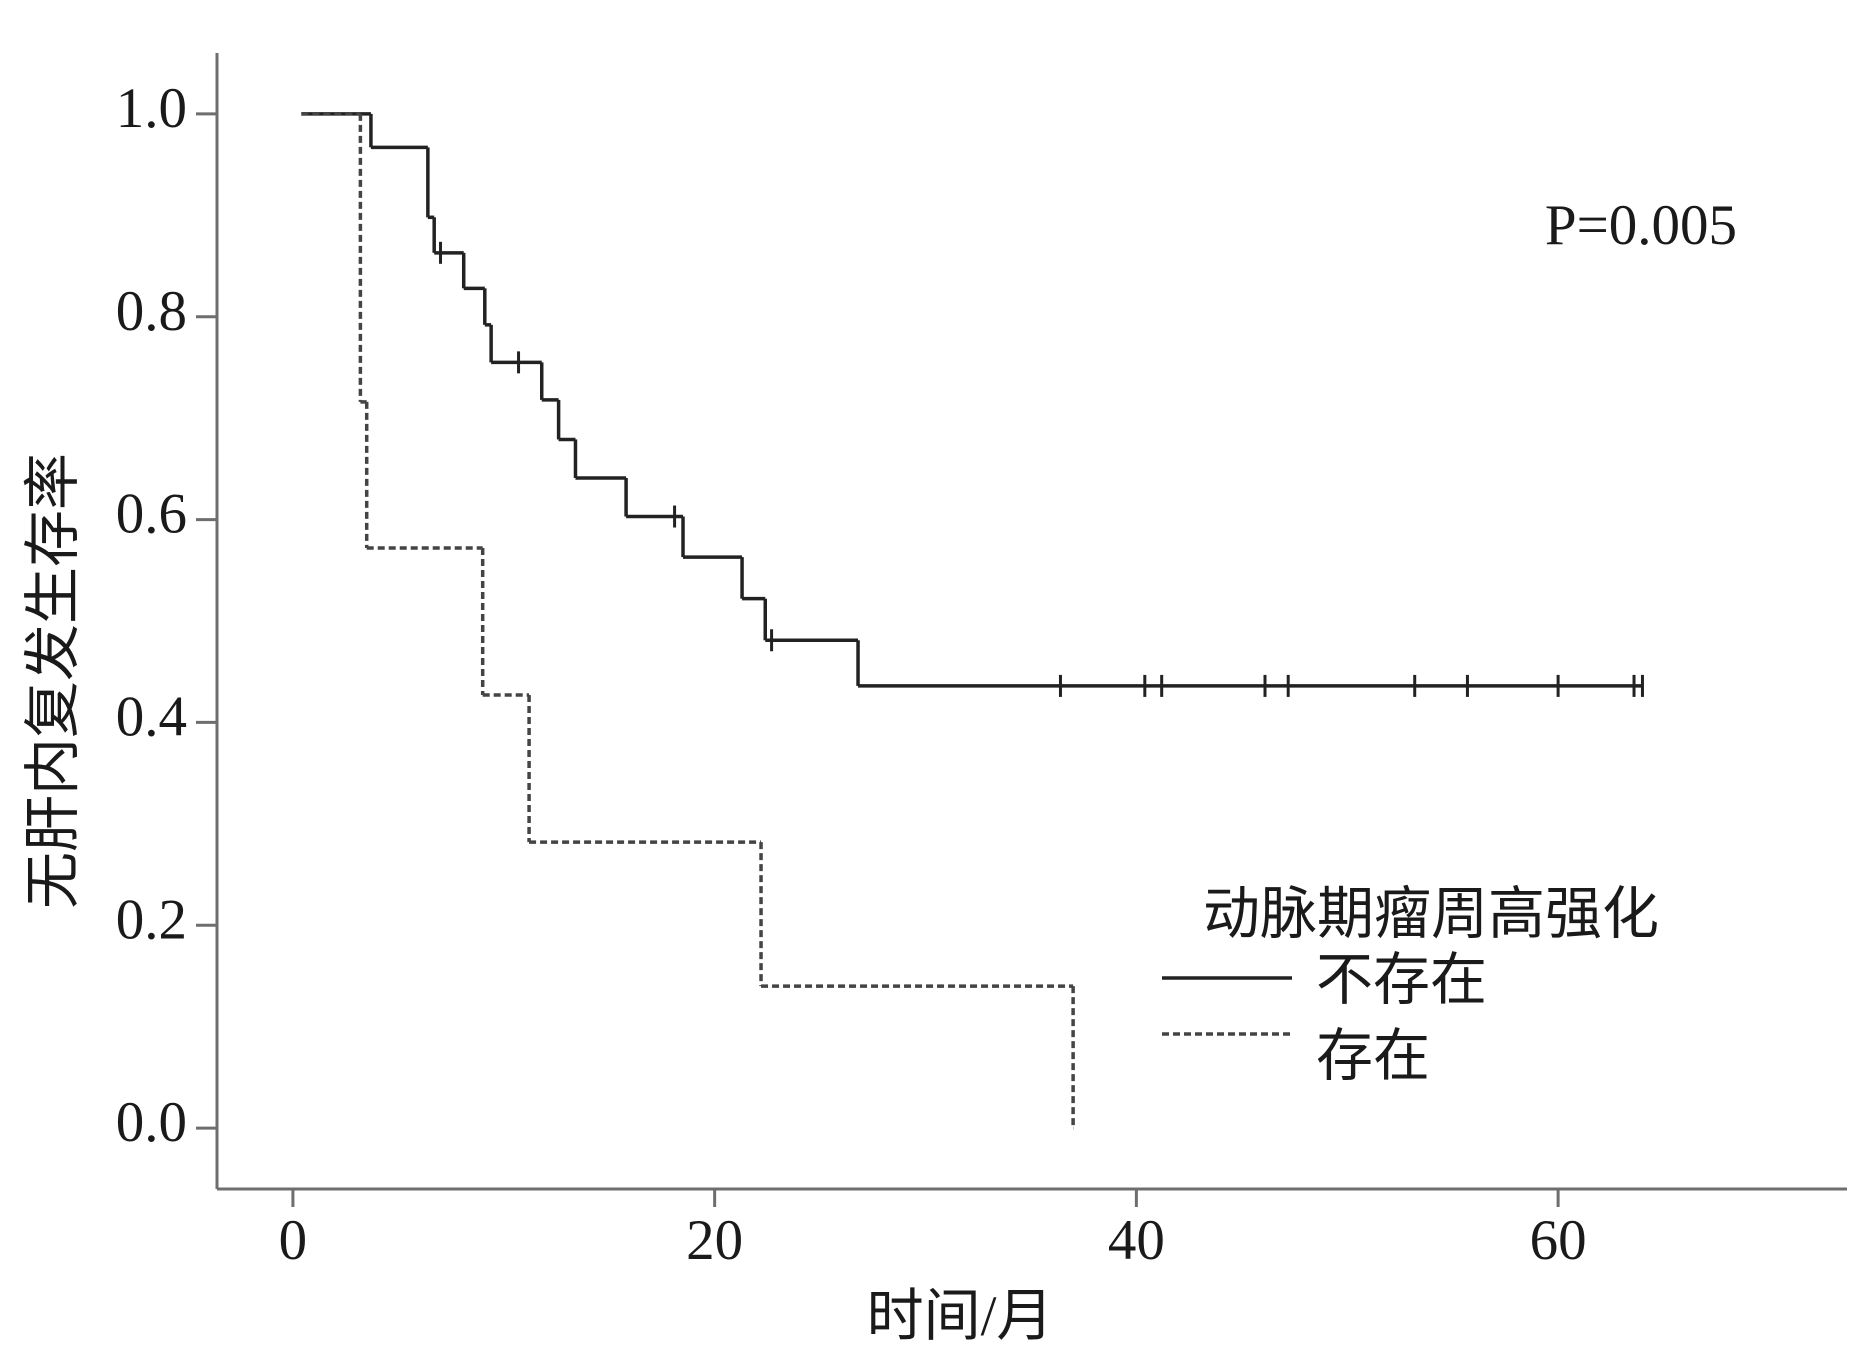 The width and height of the screenshot is (1852, 1368). What do you see at coordinates (1641, 225) in the screenshot?
I see `annotation: P=0.005` at bounding box center [1641, 225].